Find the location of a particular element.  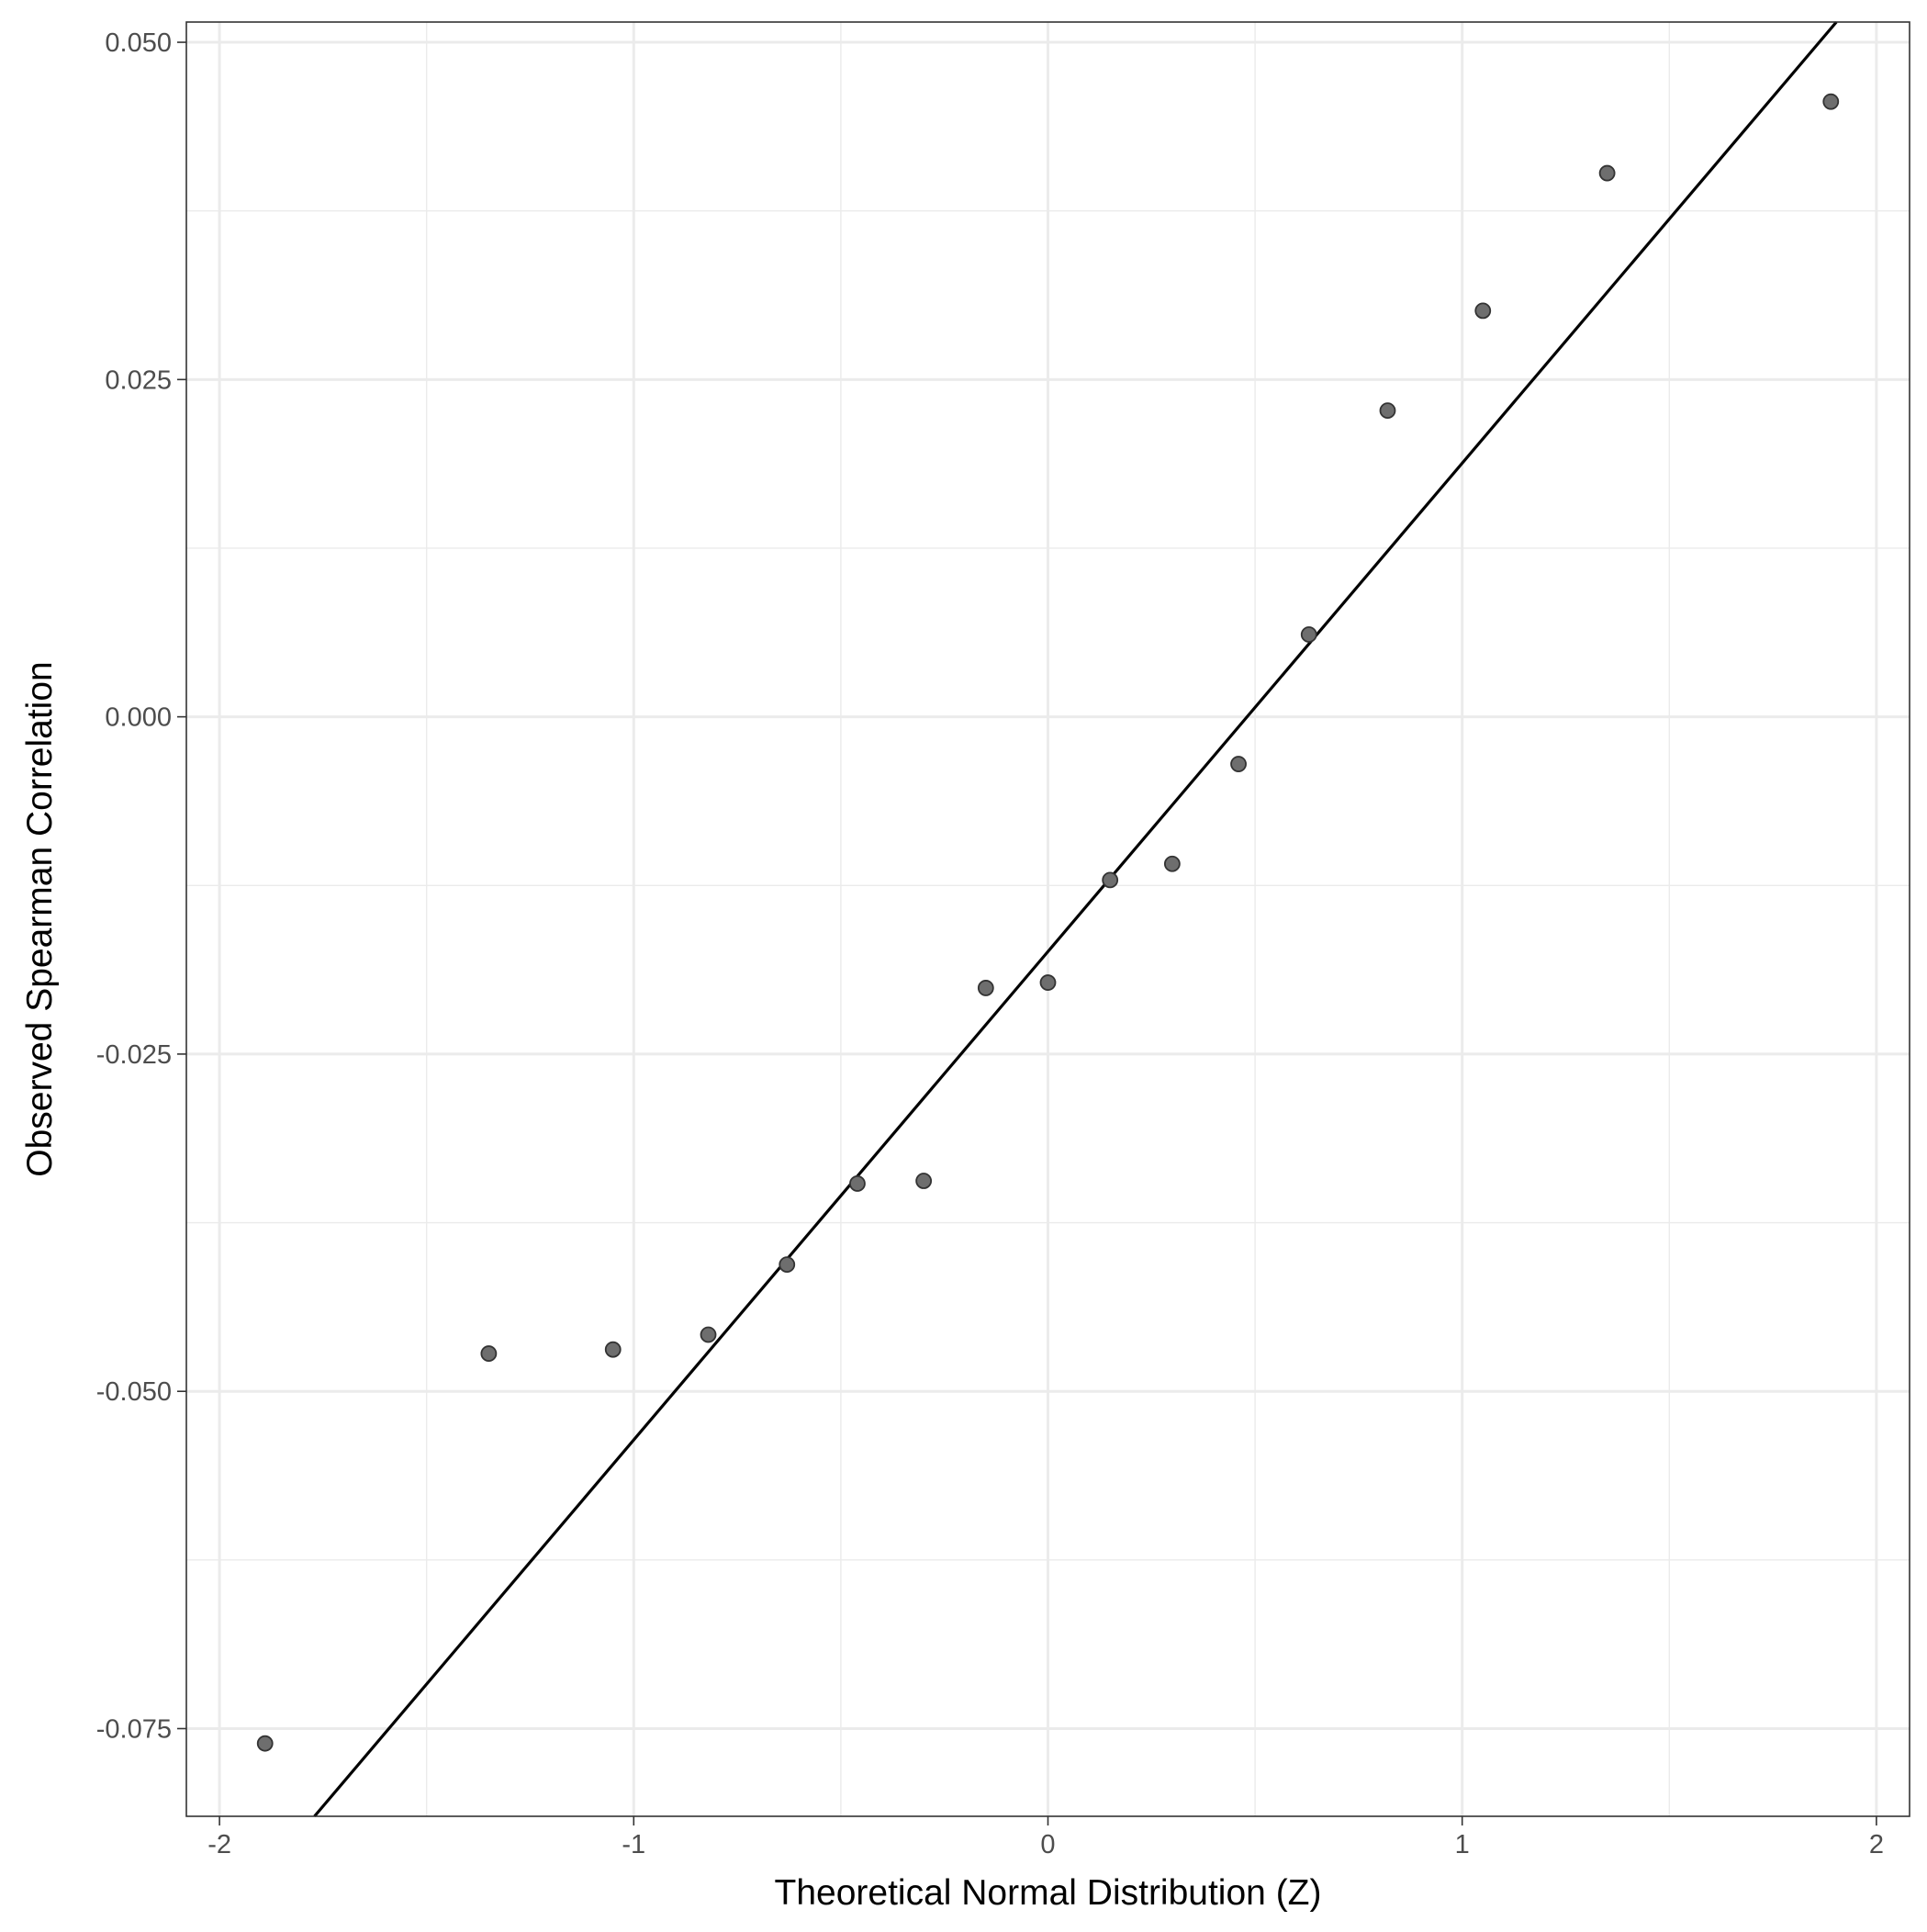

x-tick-label: 0 is located at coordinates (1047, 1844).